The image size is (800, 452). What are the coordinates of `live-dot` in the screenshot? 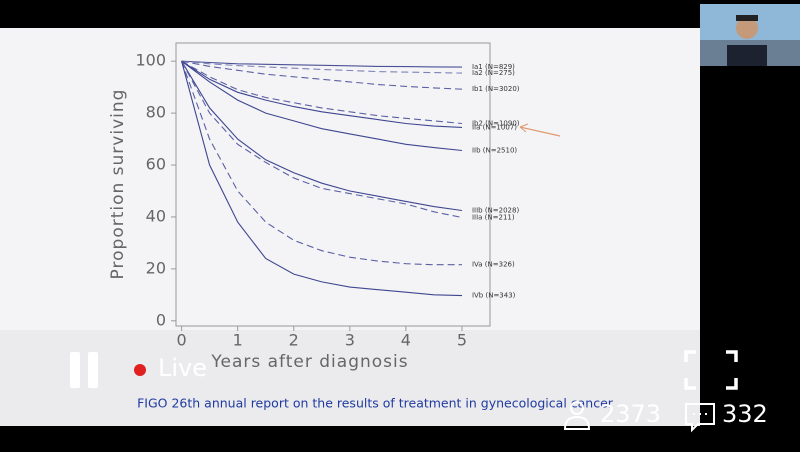 It's located at (140, 370).